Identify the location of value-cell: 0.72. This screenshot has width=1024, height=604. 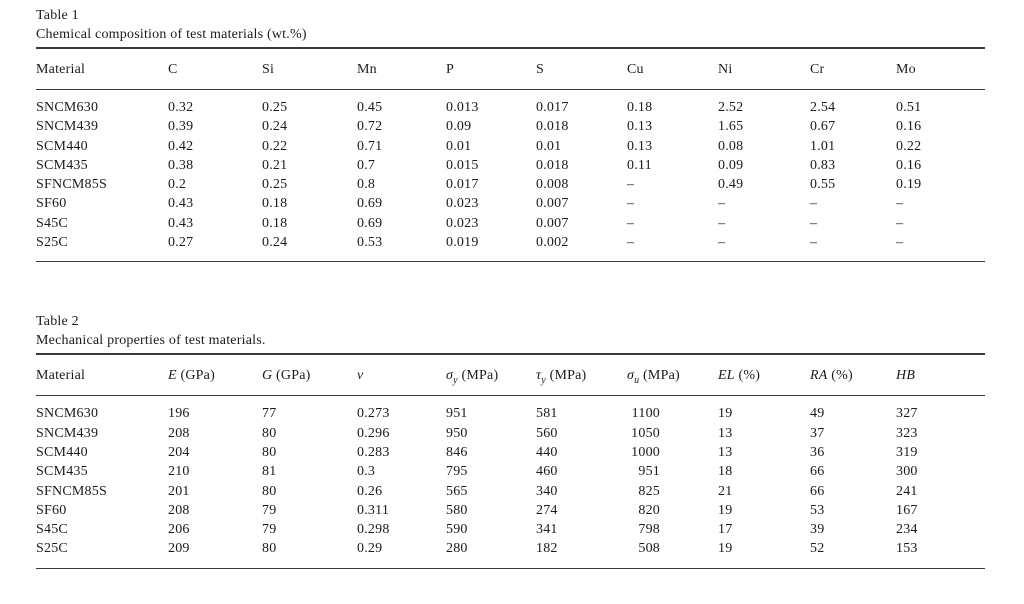
(370, 127).